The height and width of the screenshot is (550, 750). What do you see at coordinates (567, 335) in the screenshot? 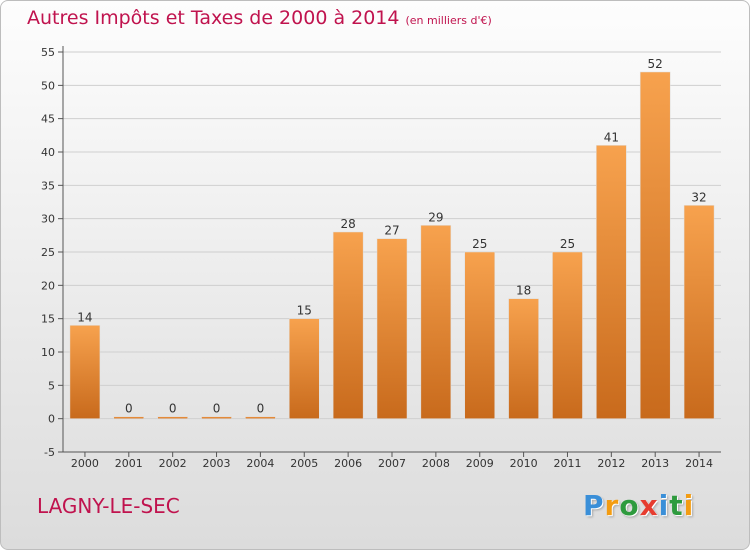
I see `bar-2011` at bounding box center [567, 335].